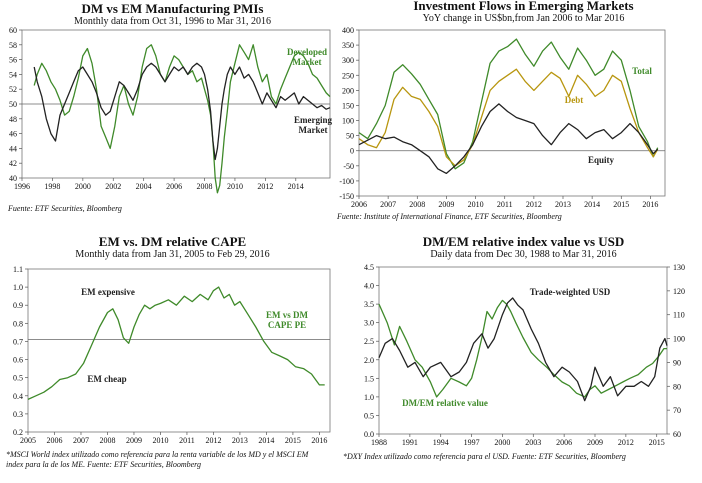  What do you see at coordinates (113, 186) in the screenshot?
I see `x-tick-label: 2002` at bounding box center [113, 186].